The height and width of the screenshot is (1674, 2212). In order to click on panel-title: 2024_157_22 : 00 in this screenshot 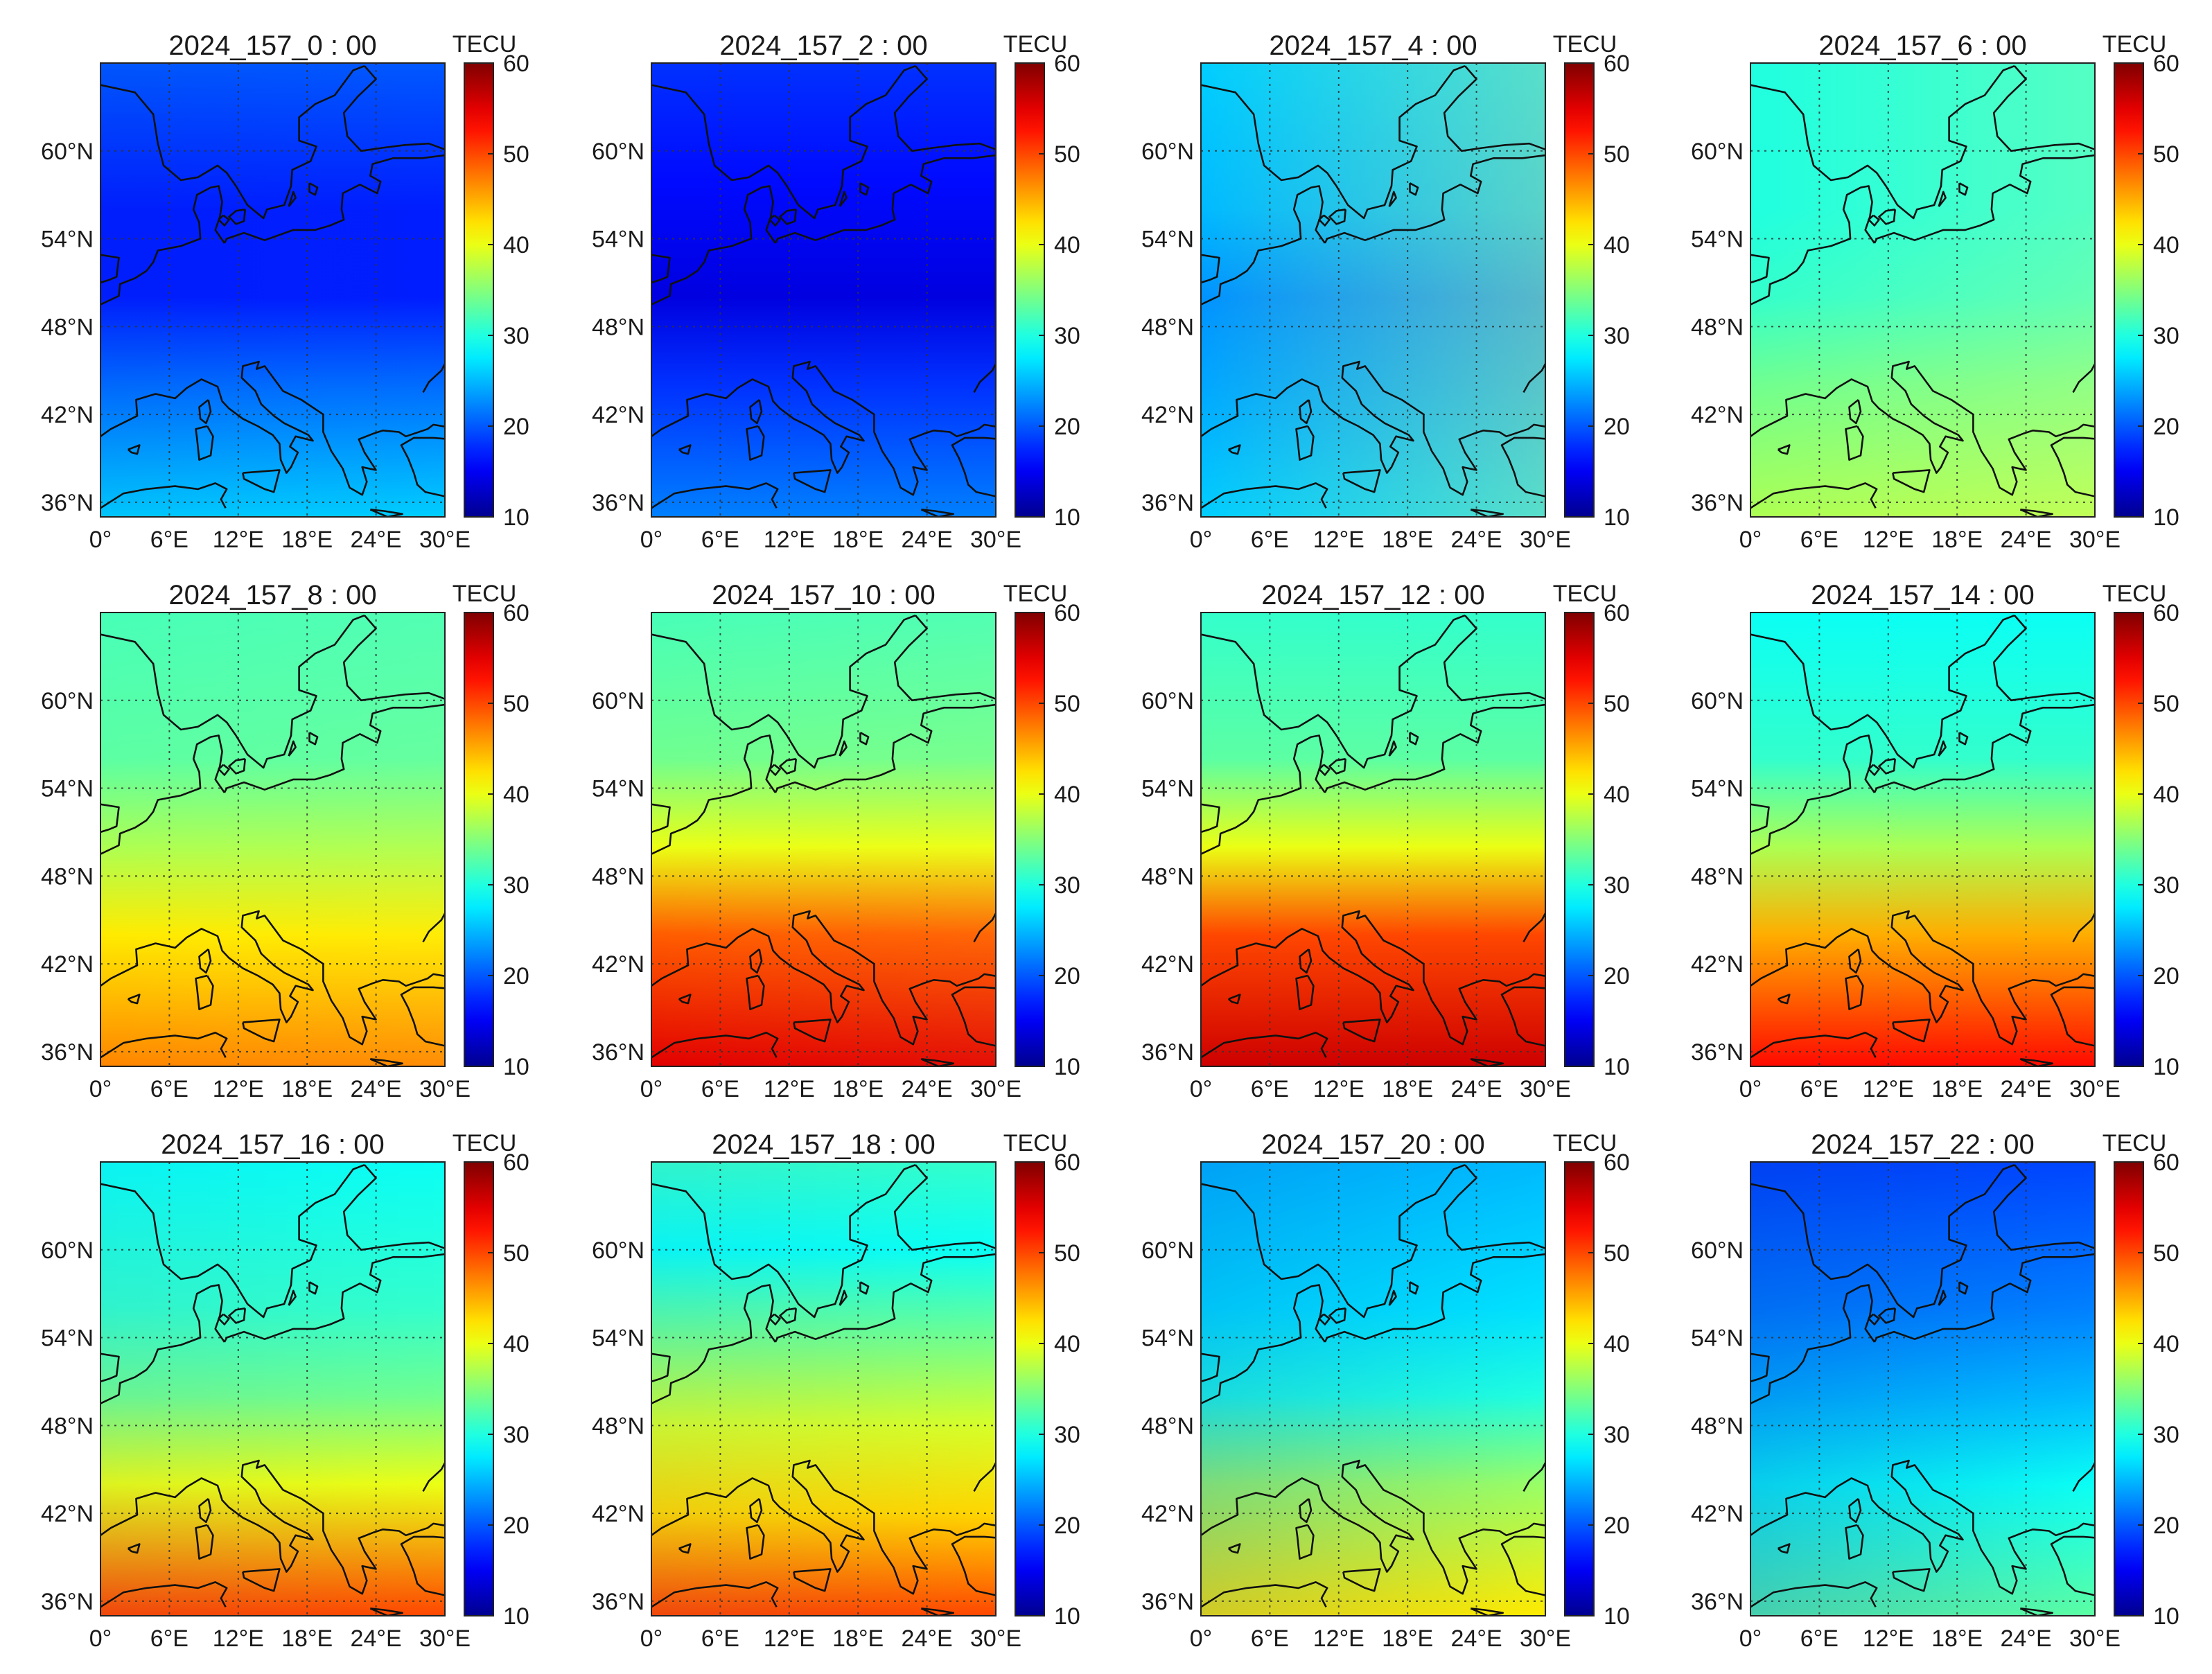, I will do `click(1923, 1144)`.